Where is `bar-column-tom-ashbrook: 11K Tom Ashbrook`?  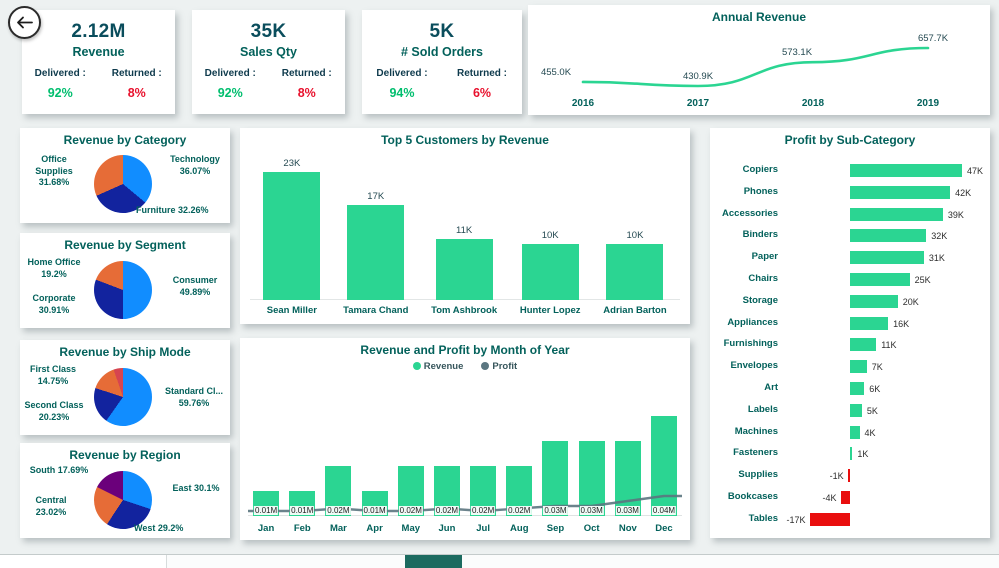
bar-column-tom-ashbrook: 11K Tom Ashbrook is located at coordinates (464, 272).